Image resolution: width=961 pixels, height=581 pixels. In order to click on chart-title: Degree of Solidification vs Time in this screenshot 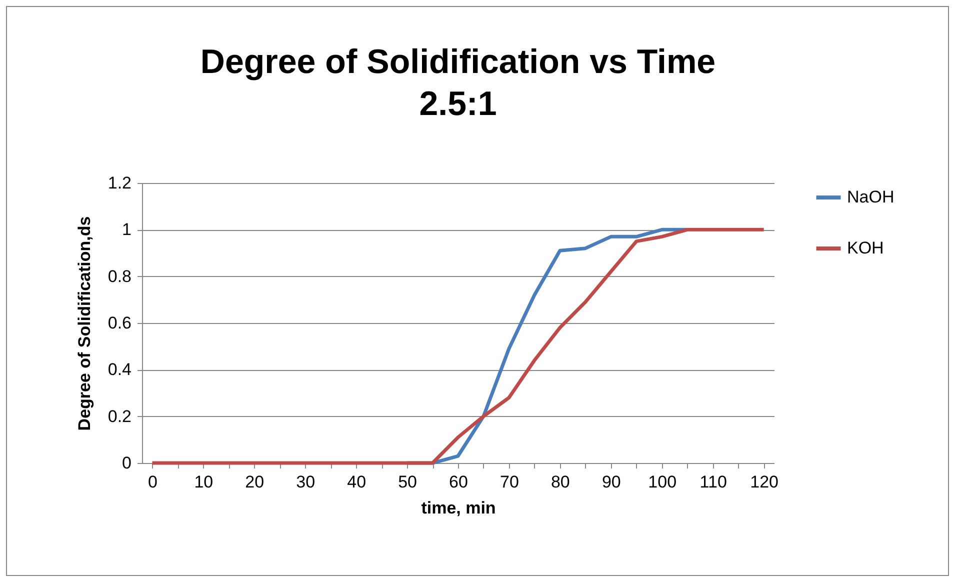, I will do `click(458, 62)`.